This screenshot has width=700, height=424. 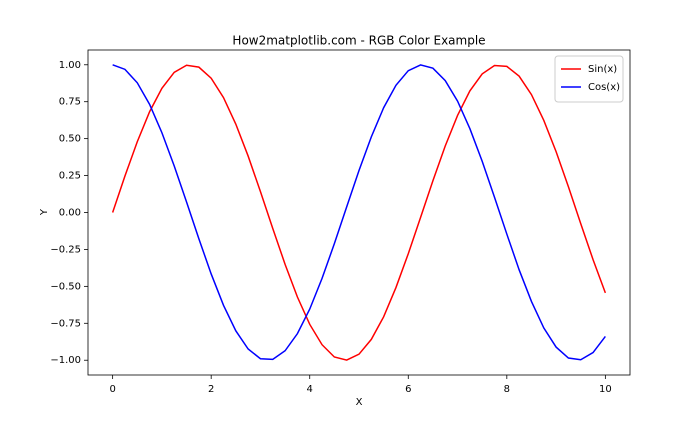 What do you see at coordinates (112, 389) in the screenshot?
I see `x-tick-label: 0` at bounding box center [112, 389].